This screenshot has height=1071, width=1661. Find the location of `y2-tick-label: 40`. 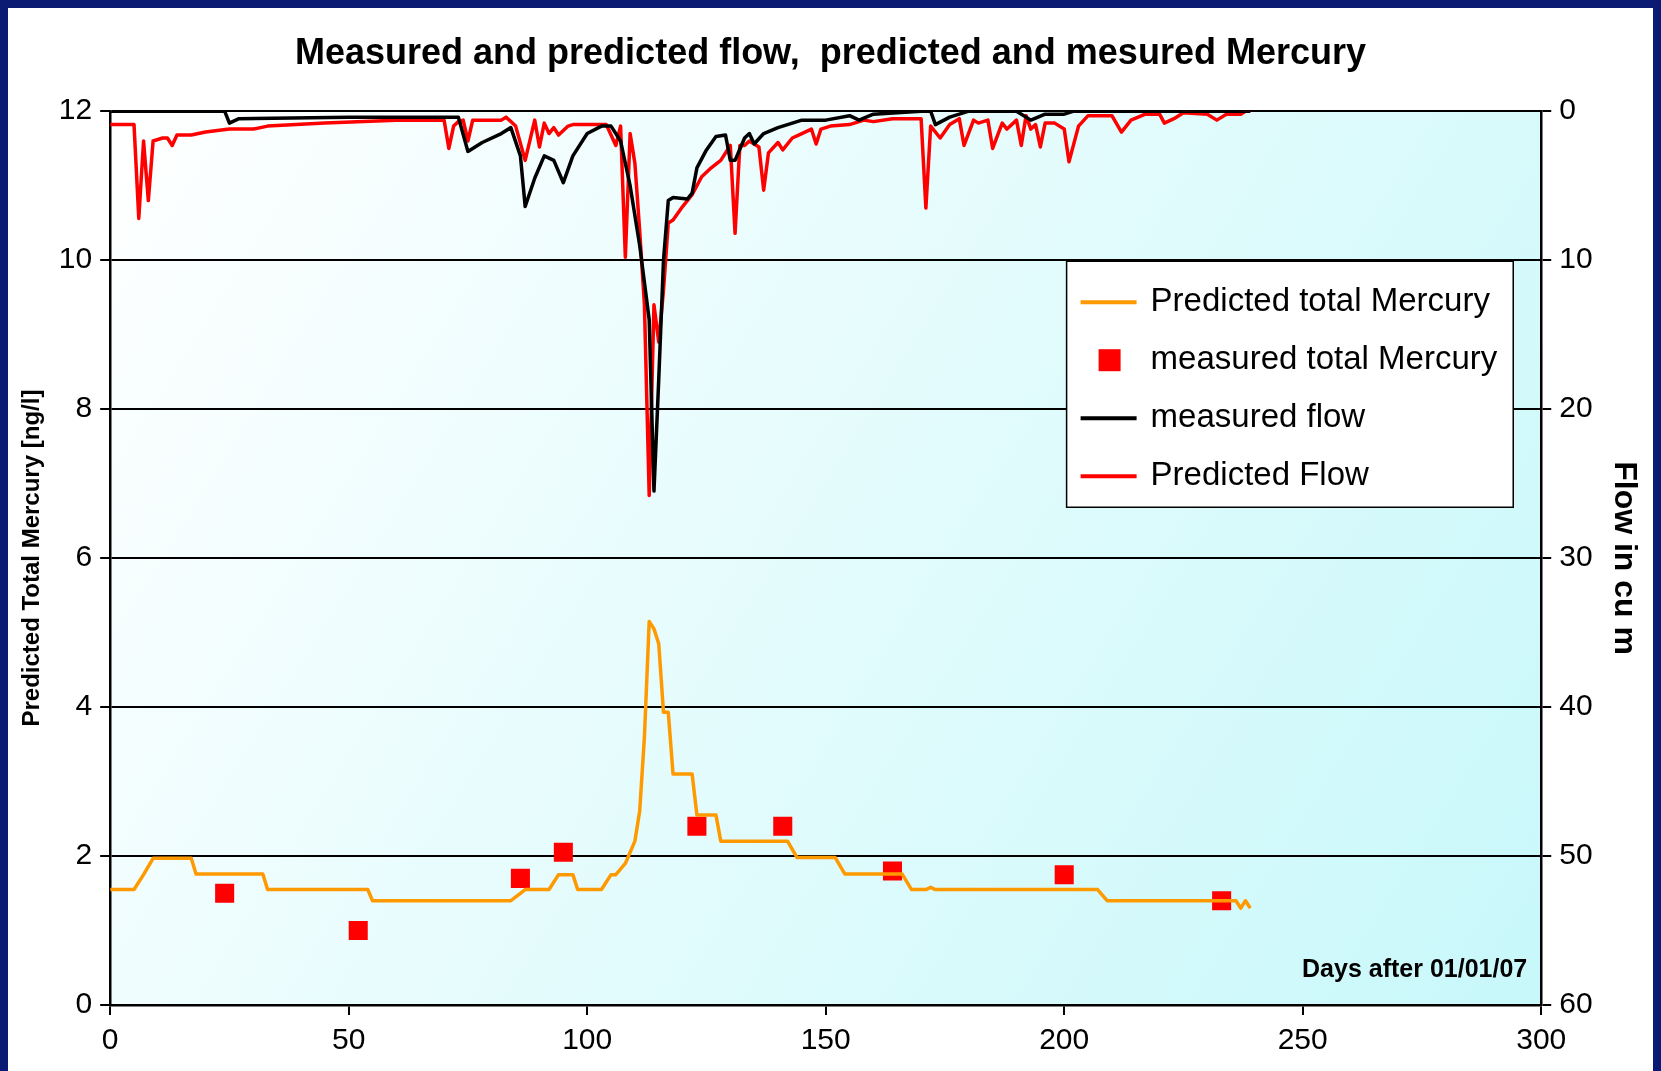

y2-tick-label: 40 is located at coordinates (1576, 705).